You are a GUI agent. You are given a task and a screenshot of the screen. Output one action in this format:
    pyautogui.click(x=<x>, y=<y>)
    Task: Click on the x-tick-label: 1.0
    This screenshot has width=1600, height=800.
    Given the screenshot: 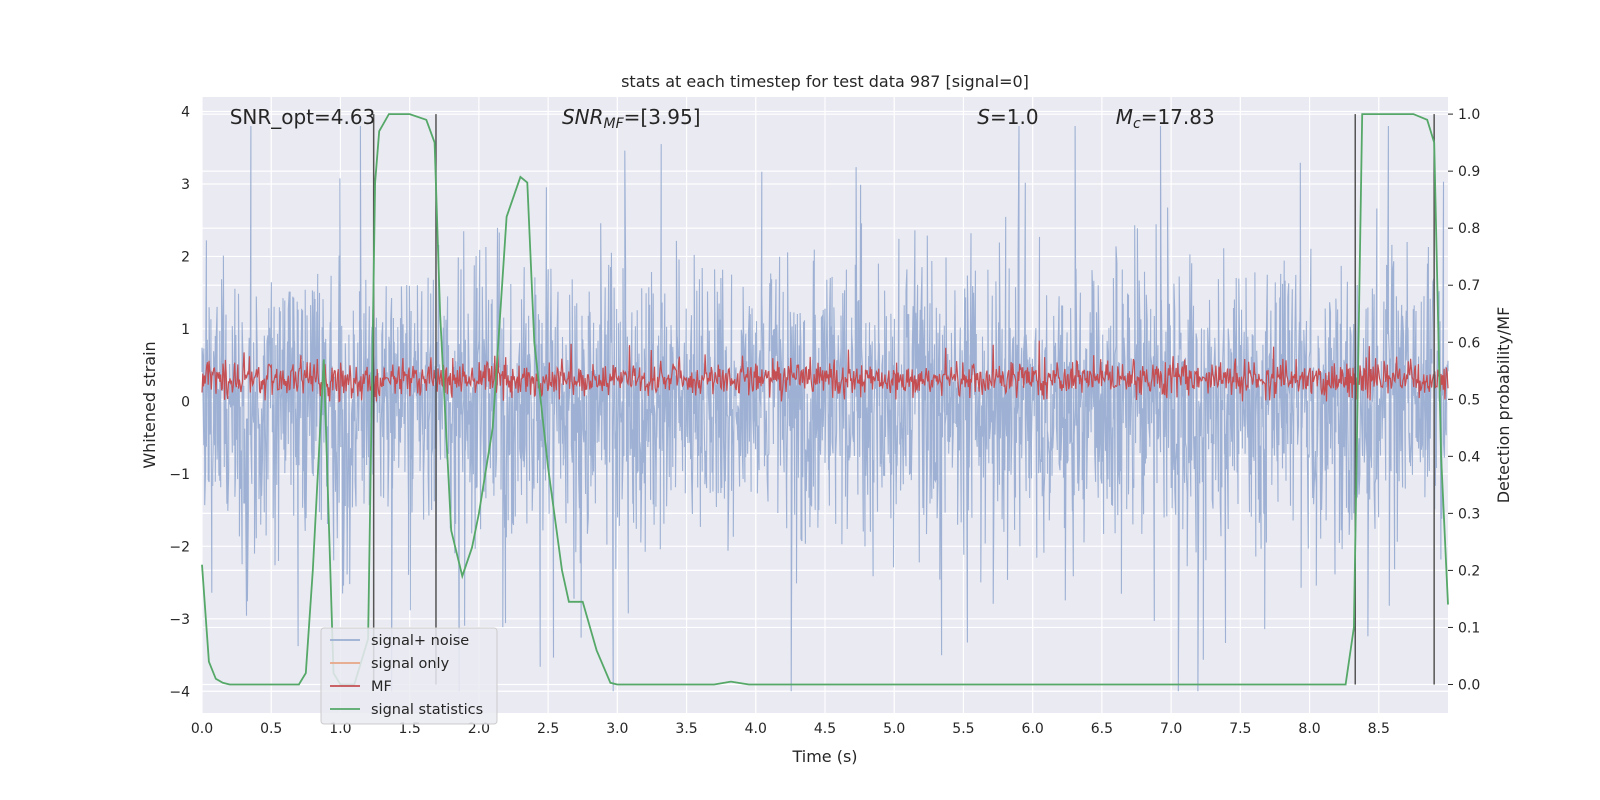 What is the action you would take?
    pyautogui.click(x=340, y=729)
    